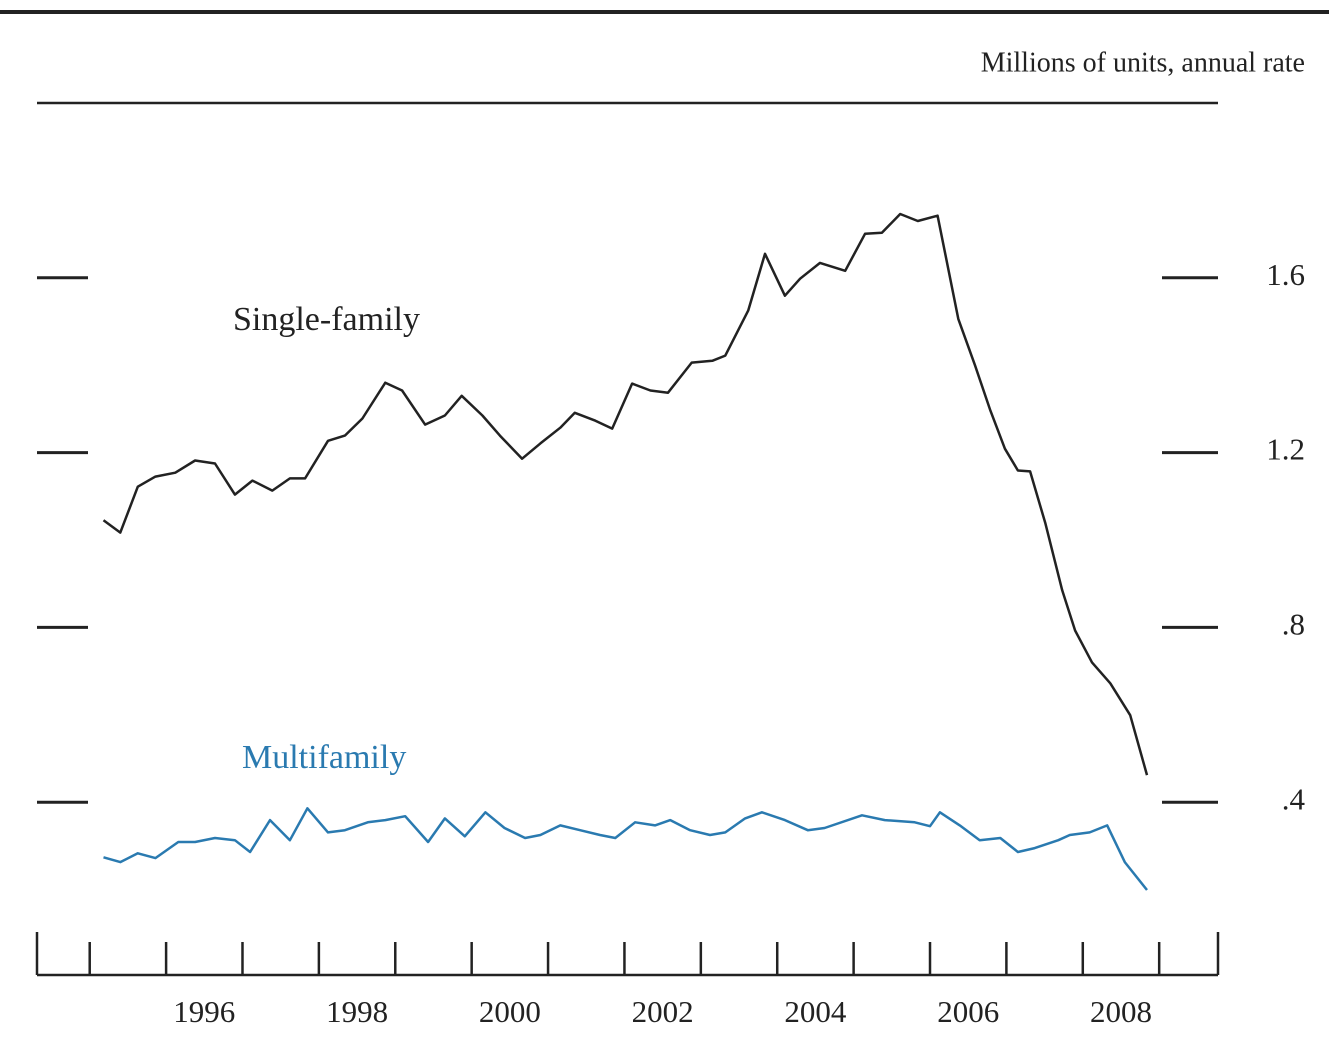  Describe the element at coordinates (1285, 449) in the screenshot. I see `y-tick-label: 1.2` at that location.